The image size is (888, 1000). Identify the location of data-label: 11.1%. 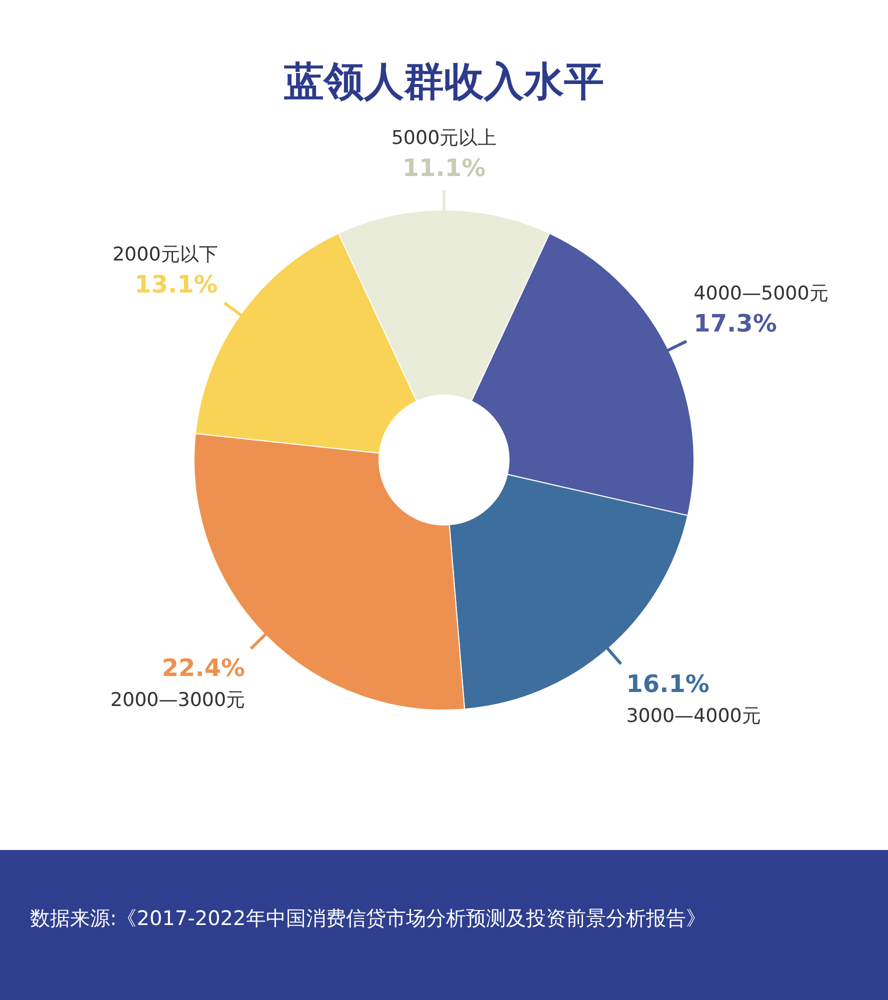
(444, 168).